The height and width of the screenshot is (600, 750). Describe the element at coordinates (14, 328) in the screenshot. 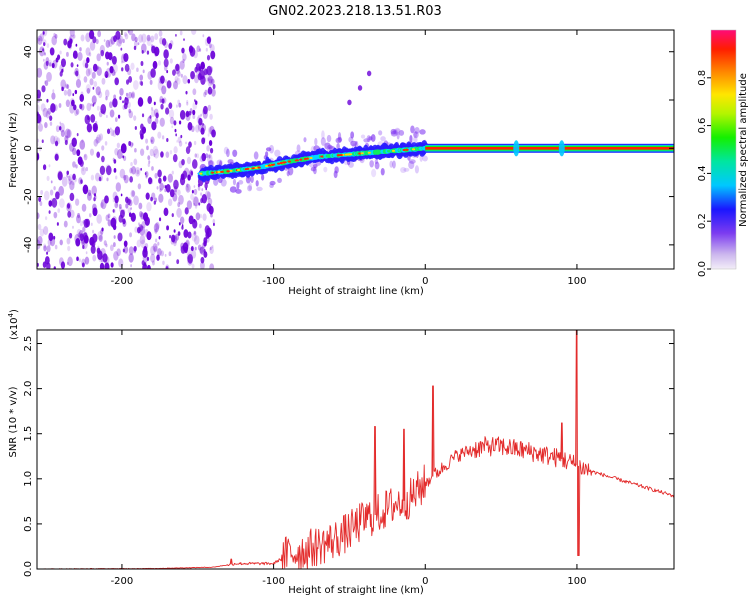

I see `snr-multiplier-base: (x10` at that location.